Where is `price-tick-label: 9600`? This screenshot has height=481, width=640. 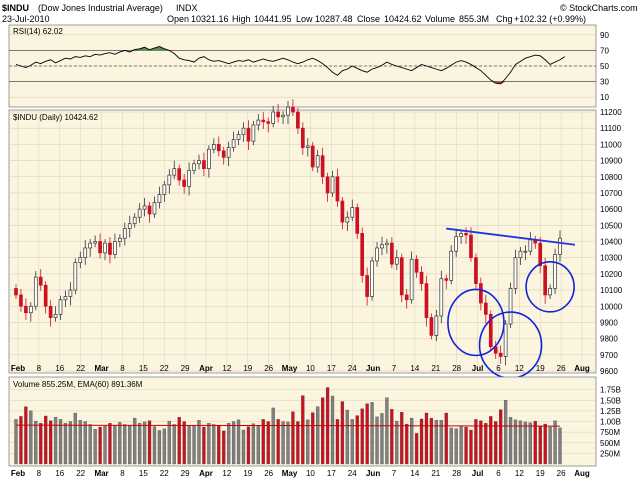 price-tick-label: 9600 is located at coordinates (609, 371).